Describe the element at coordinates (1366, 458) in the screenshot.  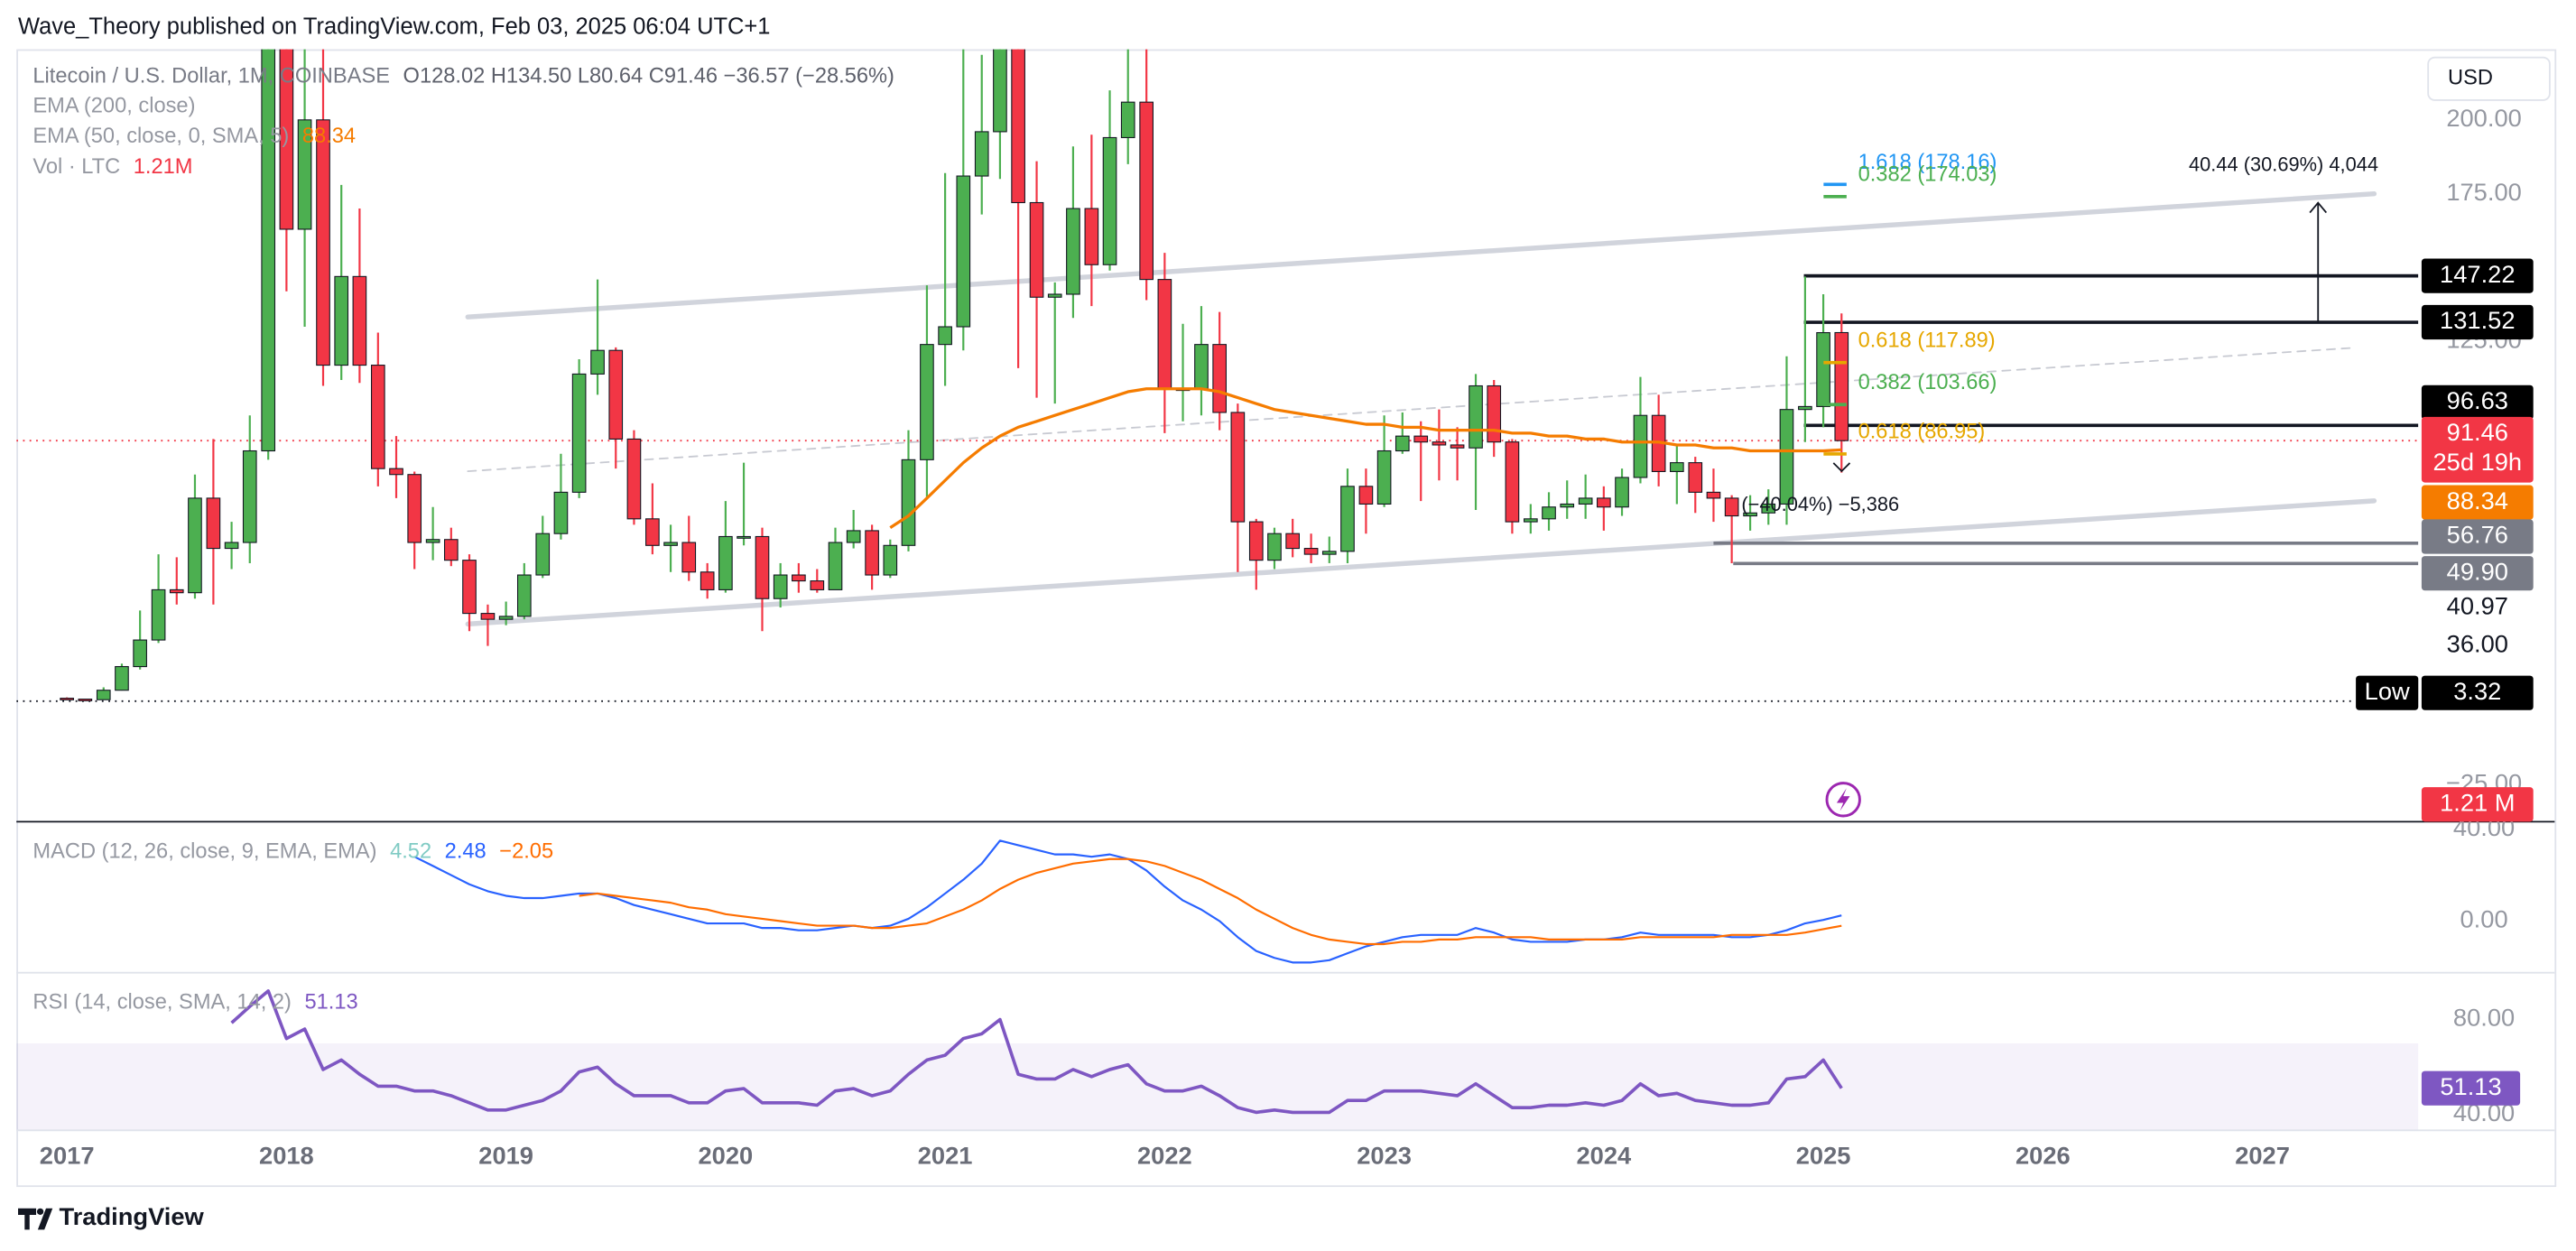
I see `ema-line` at that location.